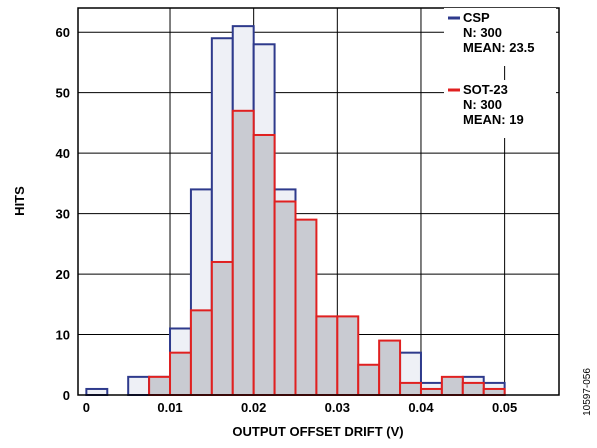 Image resolution: width=597 pixels, height=448 pixels. What do you see at coordinates (504, 407) in the screenshot?
I see `x-tick-label: 0.05` at bounding box center [504, 407].